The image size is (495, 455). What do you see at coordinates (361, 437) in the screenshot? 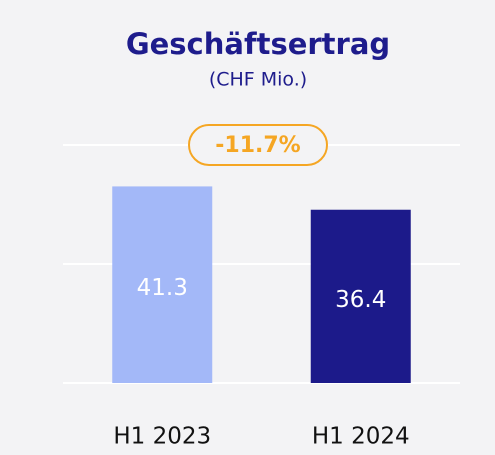
I see `x-tick-label: H1 2024` at bounding box center [361, 437].